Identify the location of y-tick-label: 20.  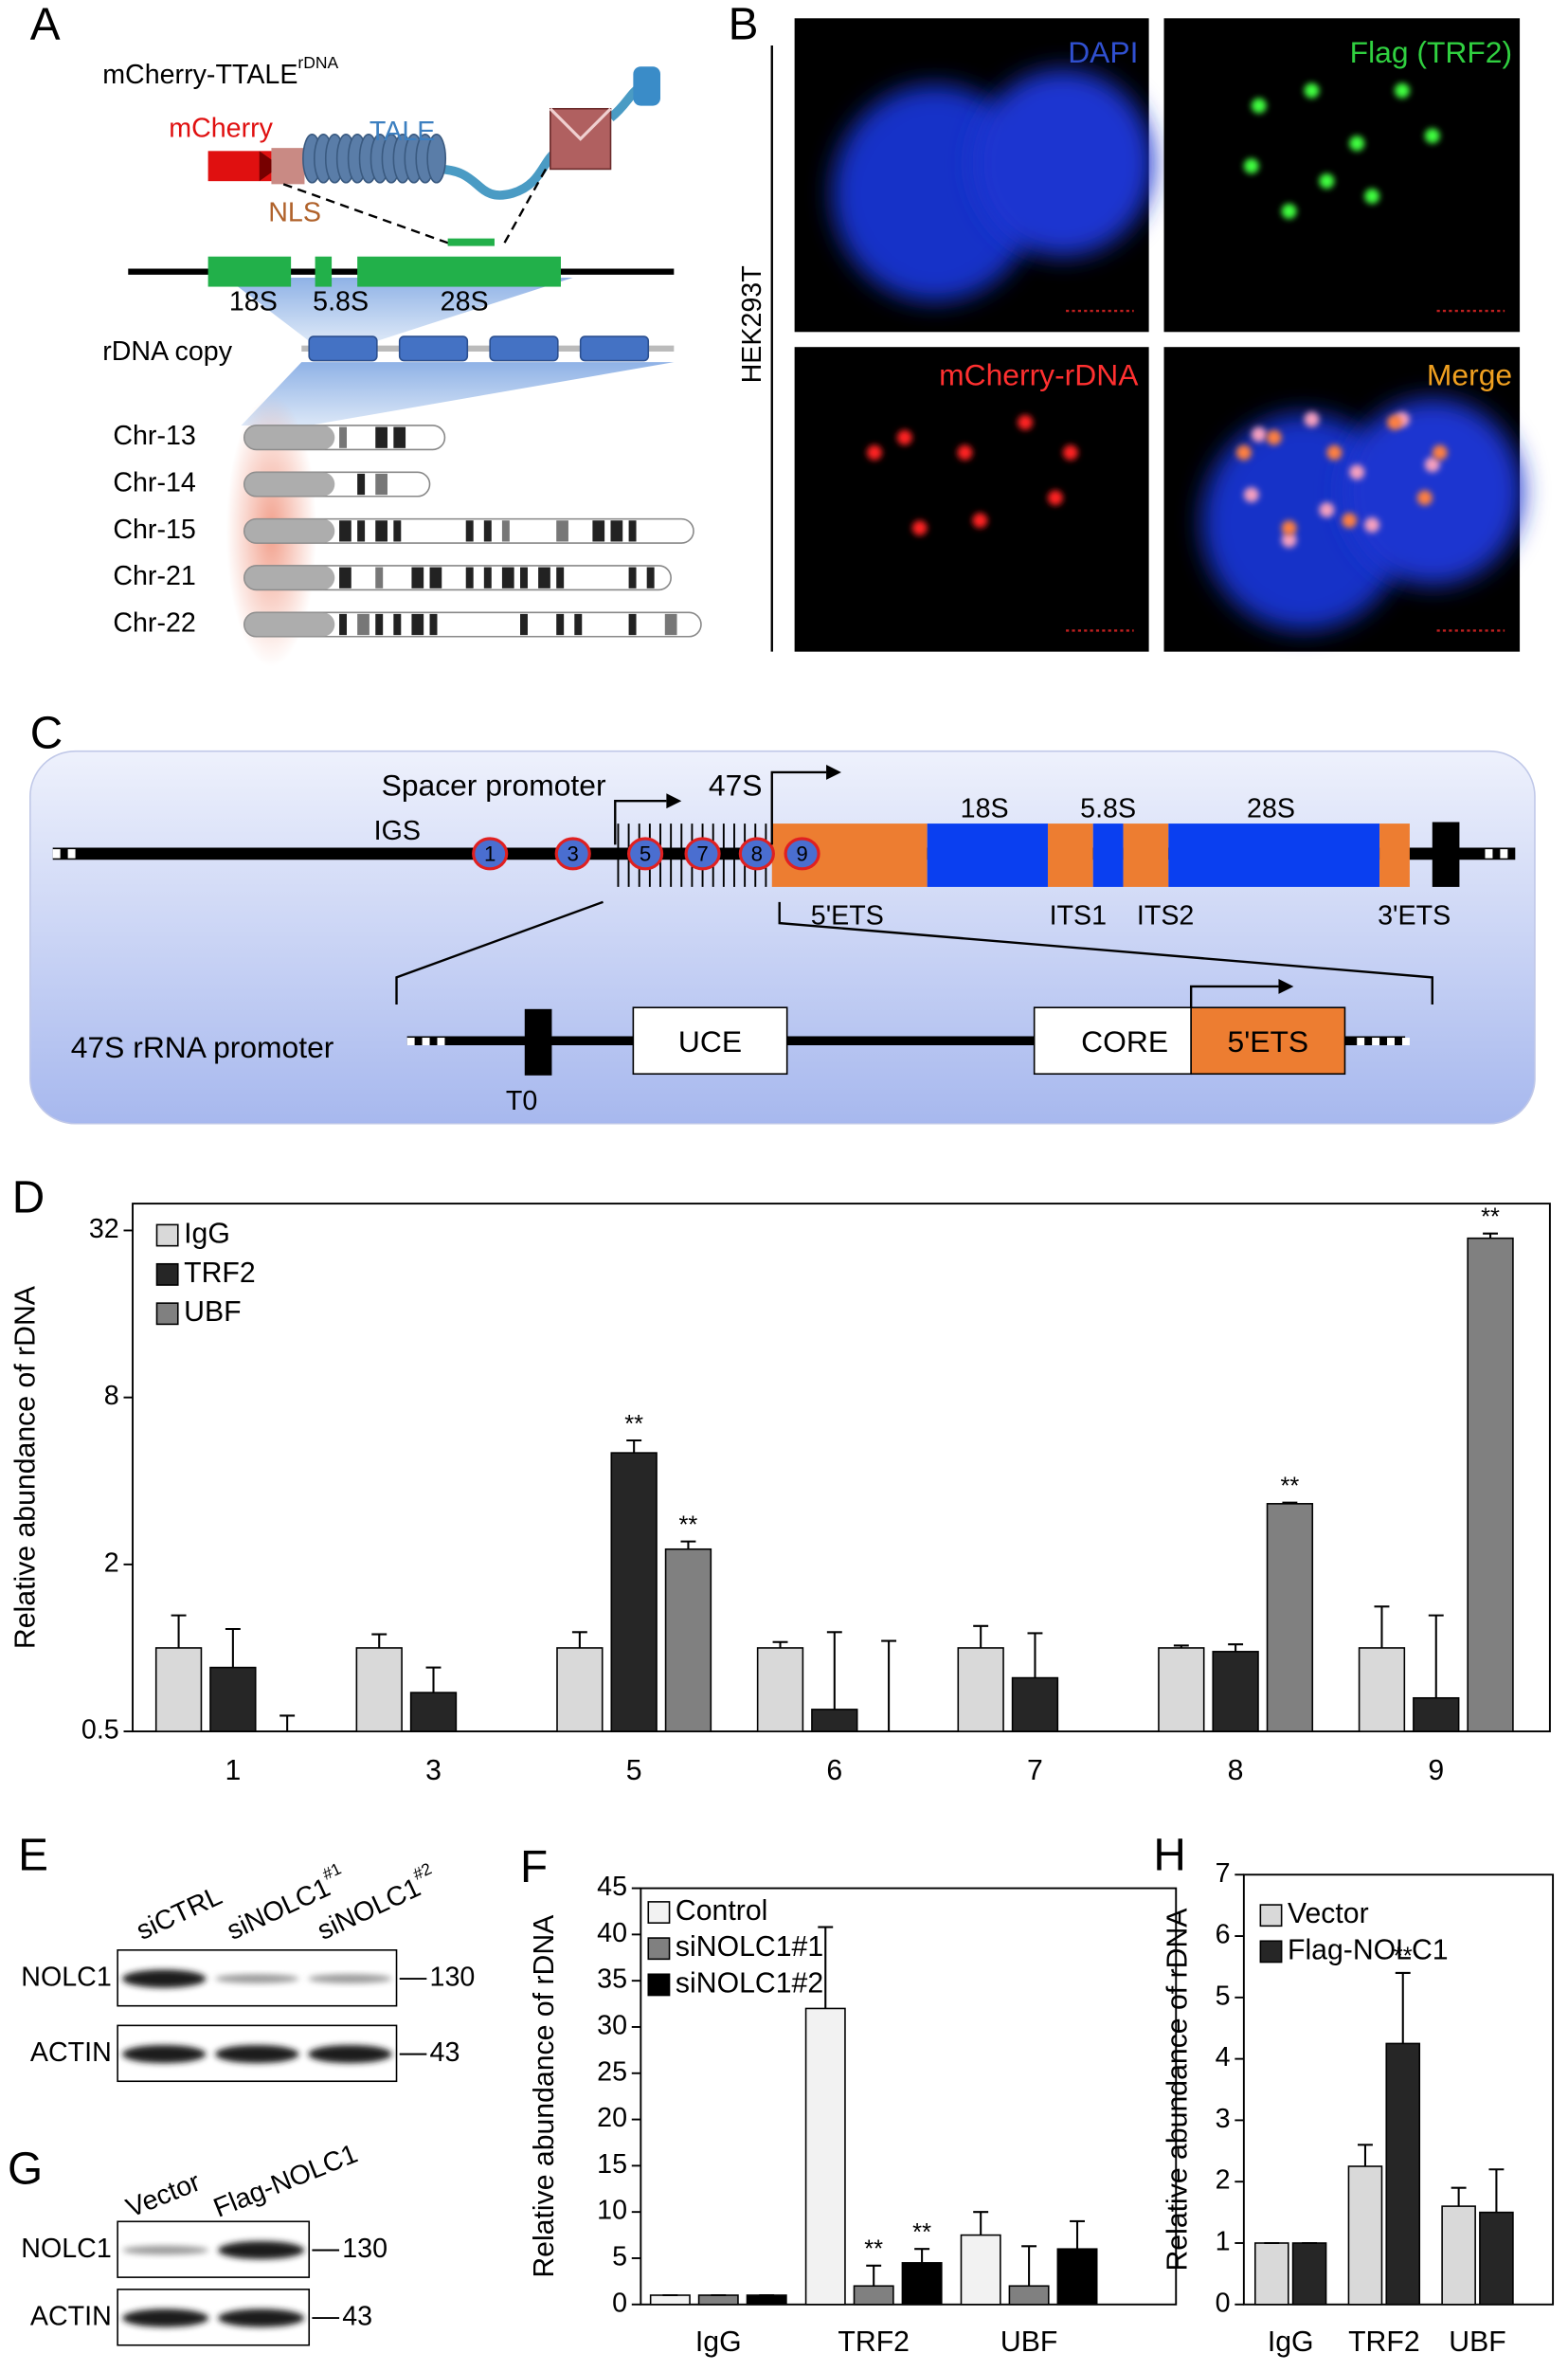
(612, 2118).